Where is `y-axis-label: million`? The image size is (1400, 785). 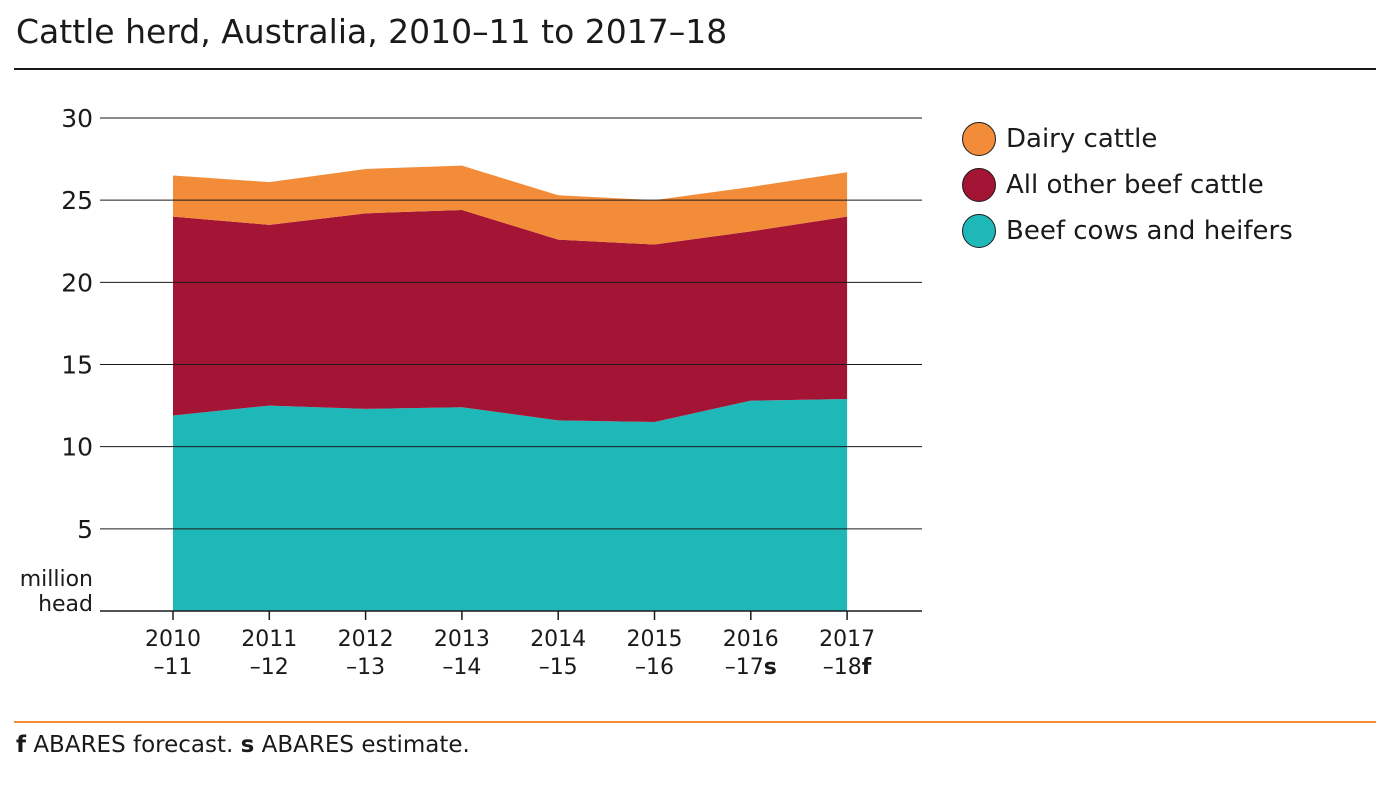
y-axis-label: million is located at coordinates (56, 579).